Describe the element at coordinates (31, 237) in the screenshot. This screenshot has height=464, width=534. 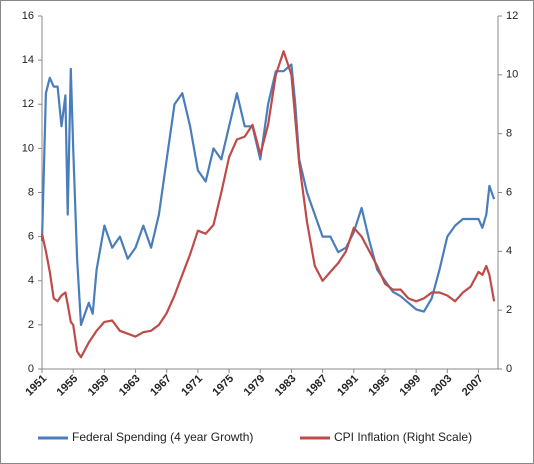
I see `y-tick-label: 6` at that location.